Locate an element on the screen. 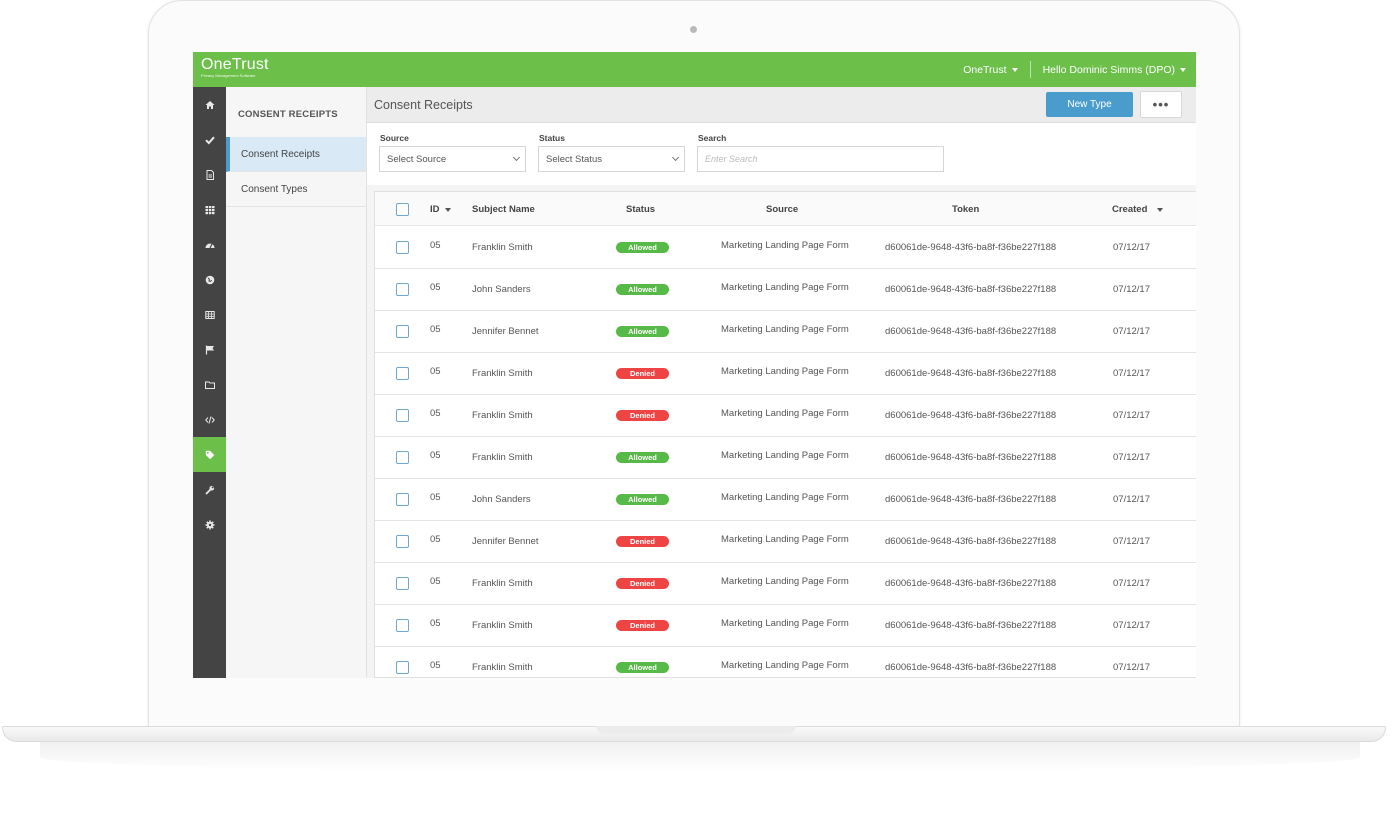  chevron-down-icon is located at coordinates (675, 157).